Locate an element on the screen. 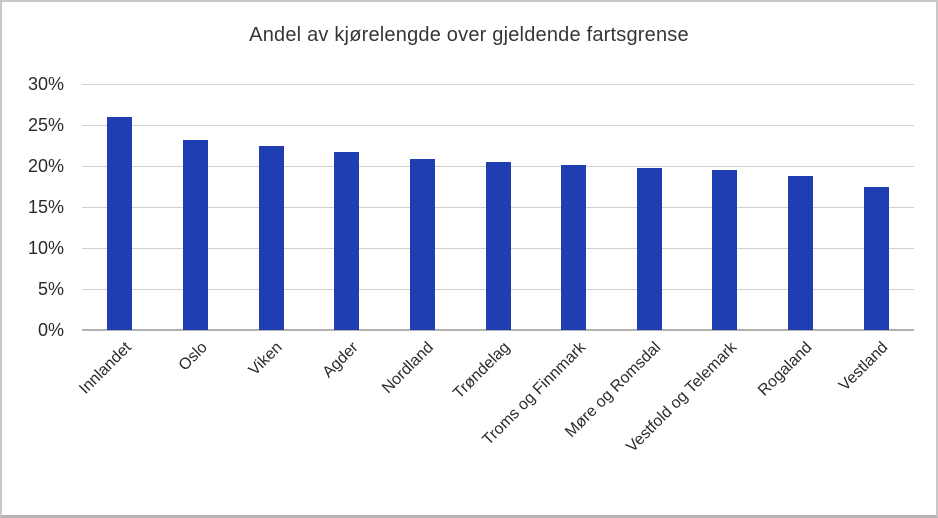 Image resolution: width=938 pixels, height=518 pixels. x-axis-category-label: Innlandet is located at coordinates (105, 368).